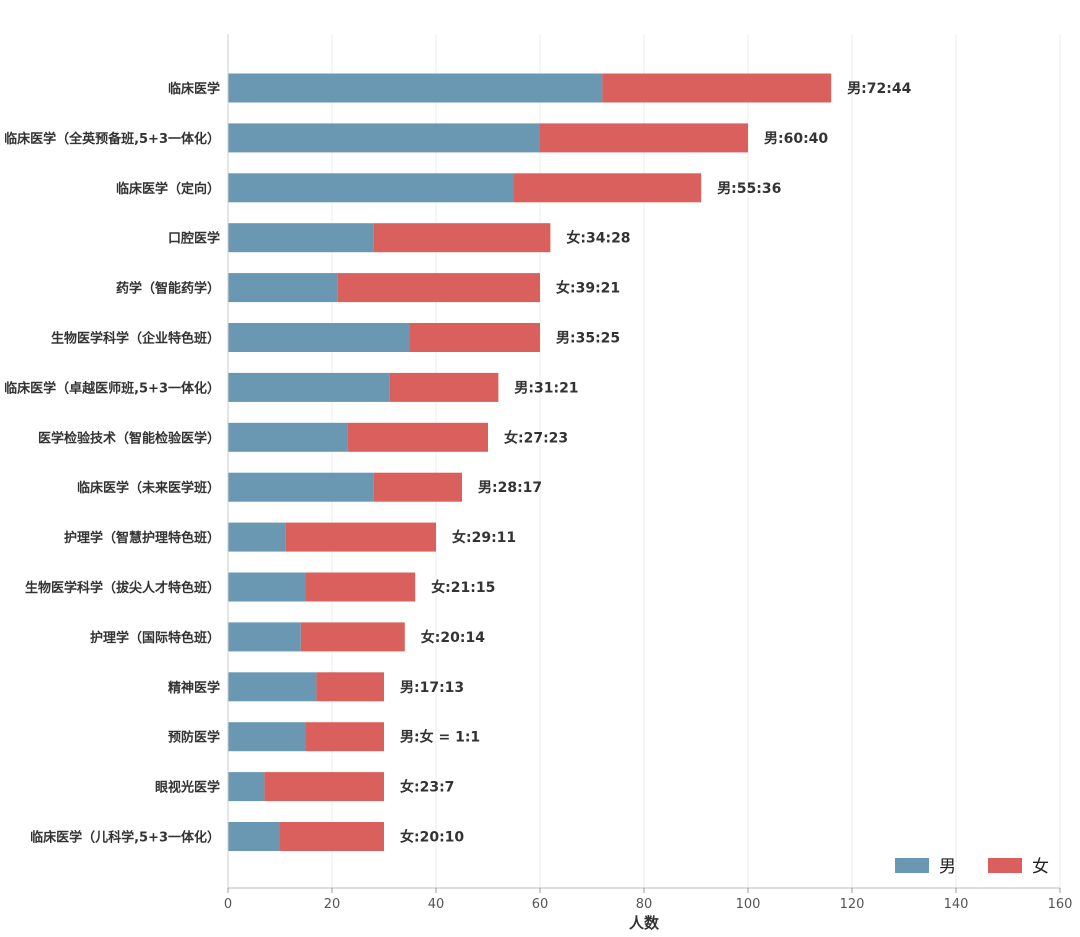 The height and width of the screenshot is (937, 1080). Describe the element at coordinates (749, 189) in the screenshot. I see `bar-value-label-2: 男:55:36` at that location.